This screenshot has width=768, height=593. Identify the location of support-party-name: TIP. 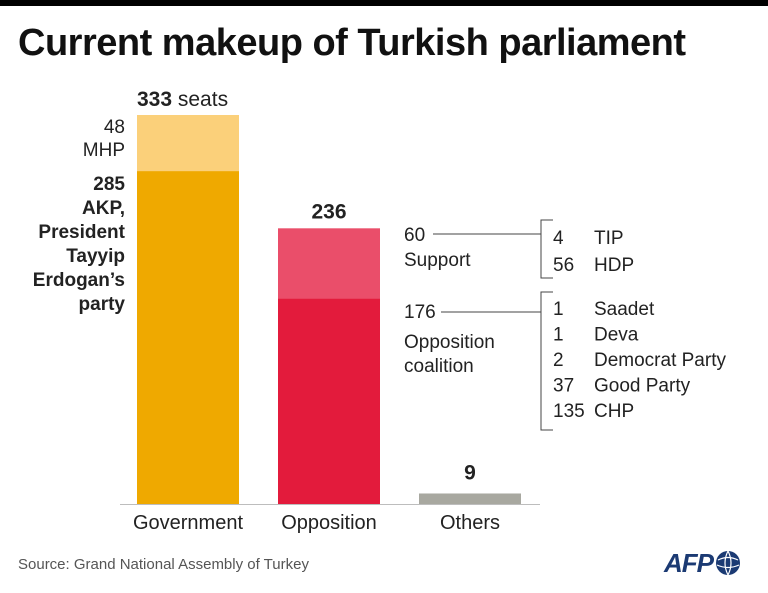
(609, 238).